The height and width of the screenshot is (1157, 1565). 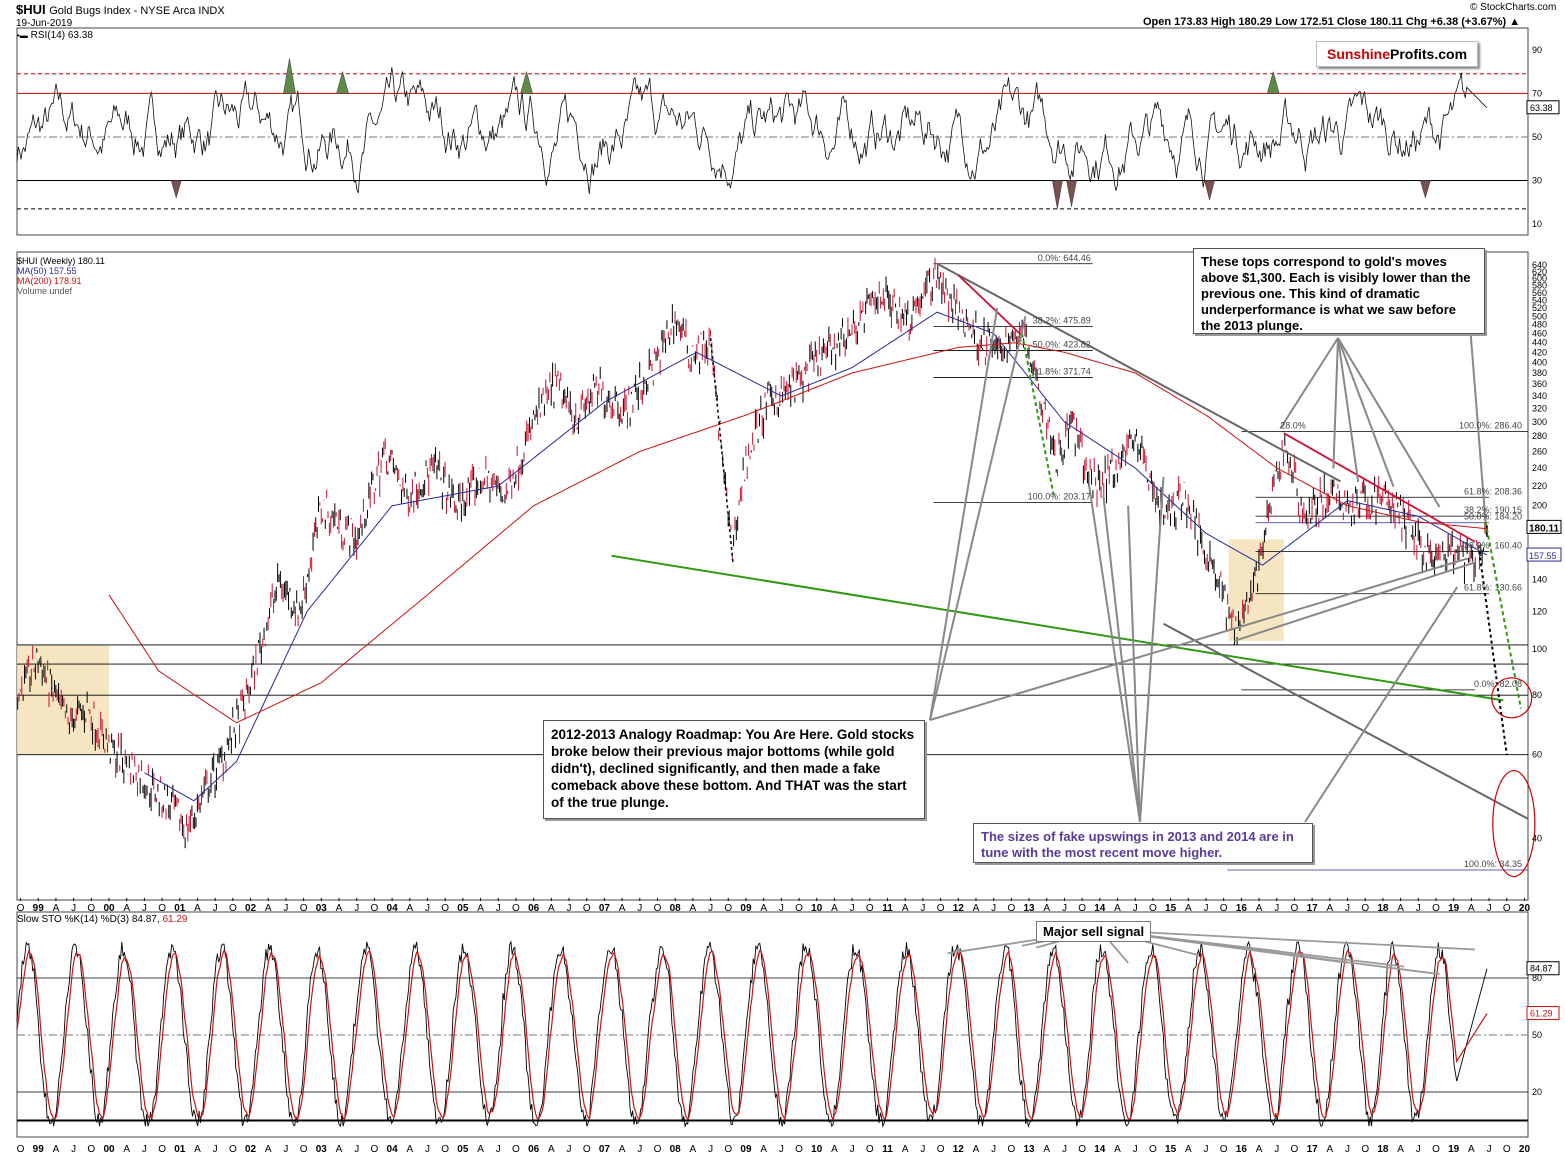 I want to click on x-tick-label: 18, so click(x=1383, y=1149).